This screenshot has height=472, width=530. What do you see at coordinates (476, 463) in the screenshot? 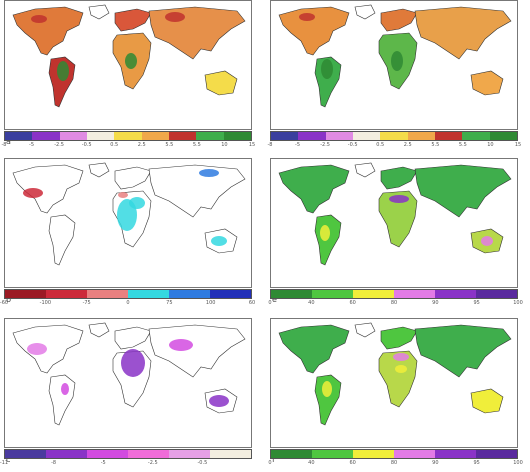
I see `colorbar-tick-label: 95` at bounding box center [476, 463].